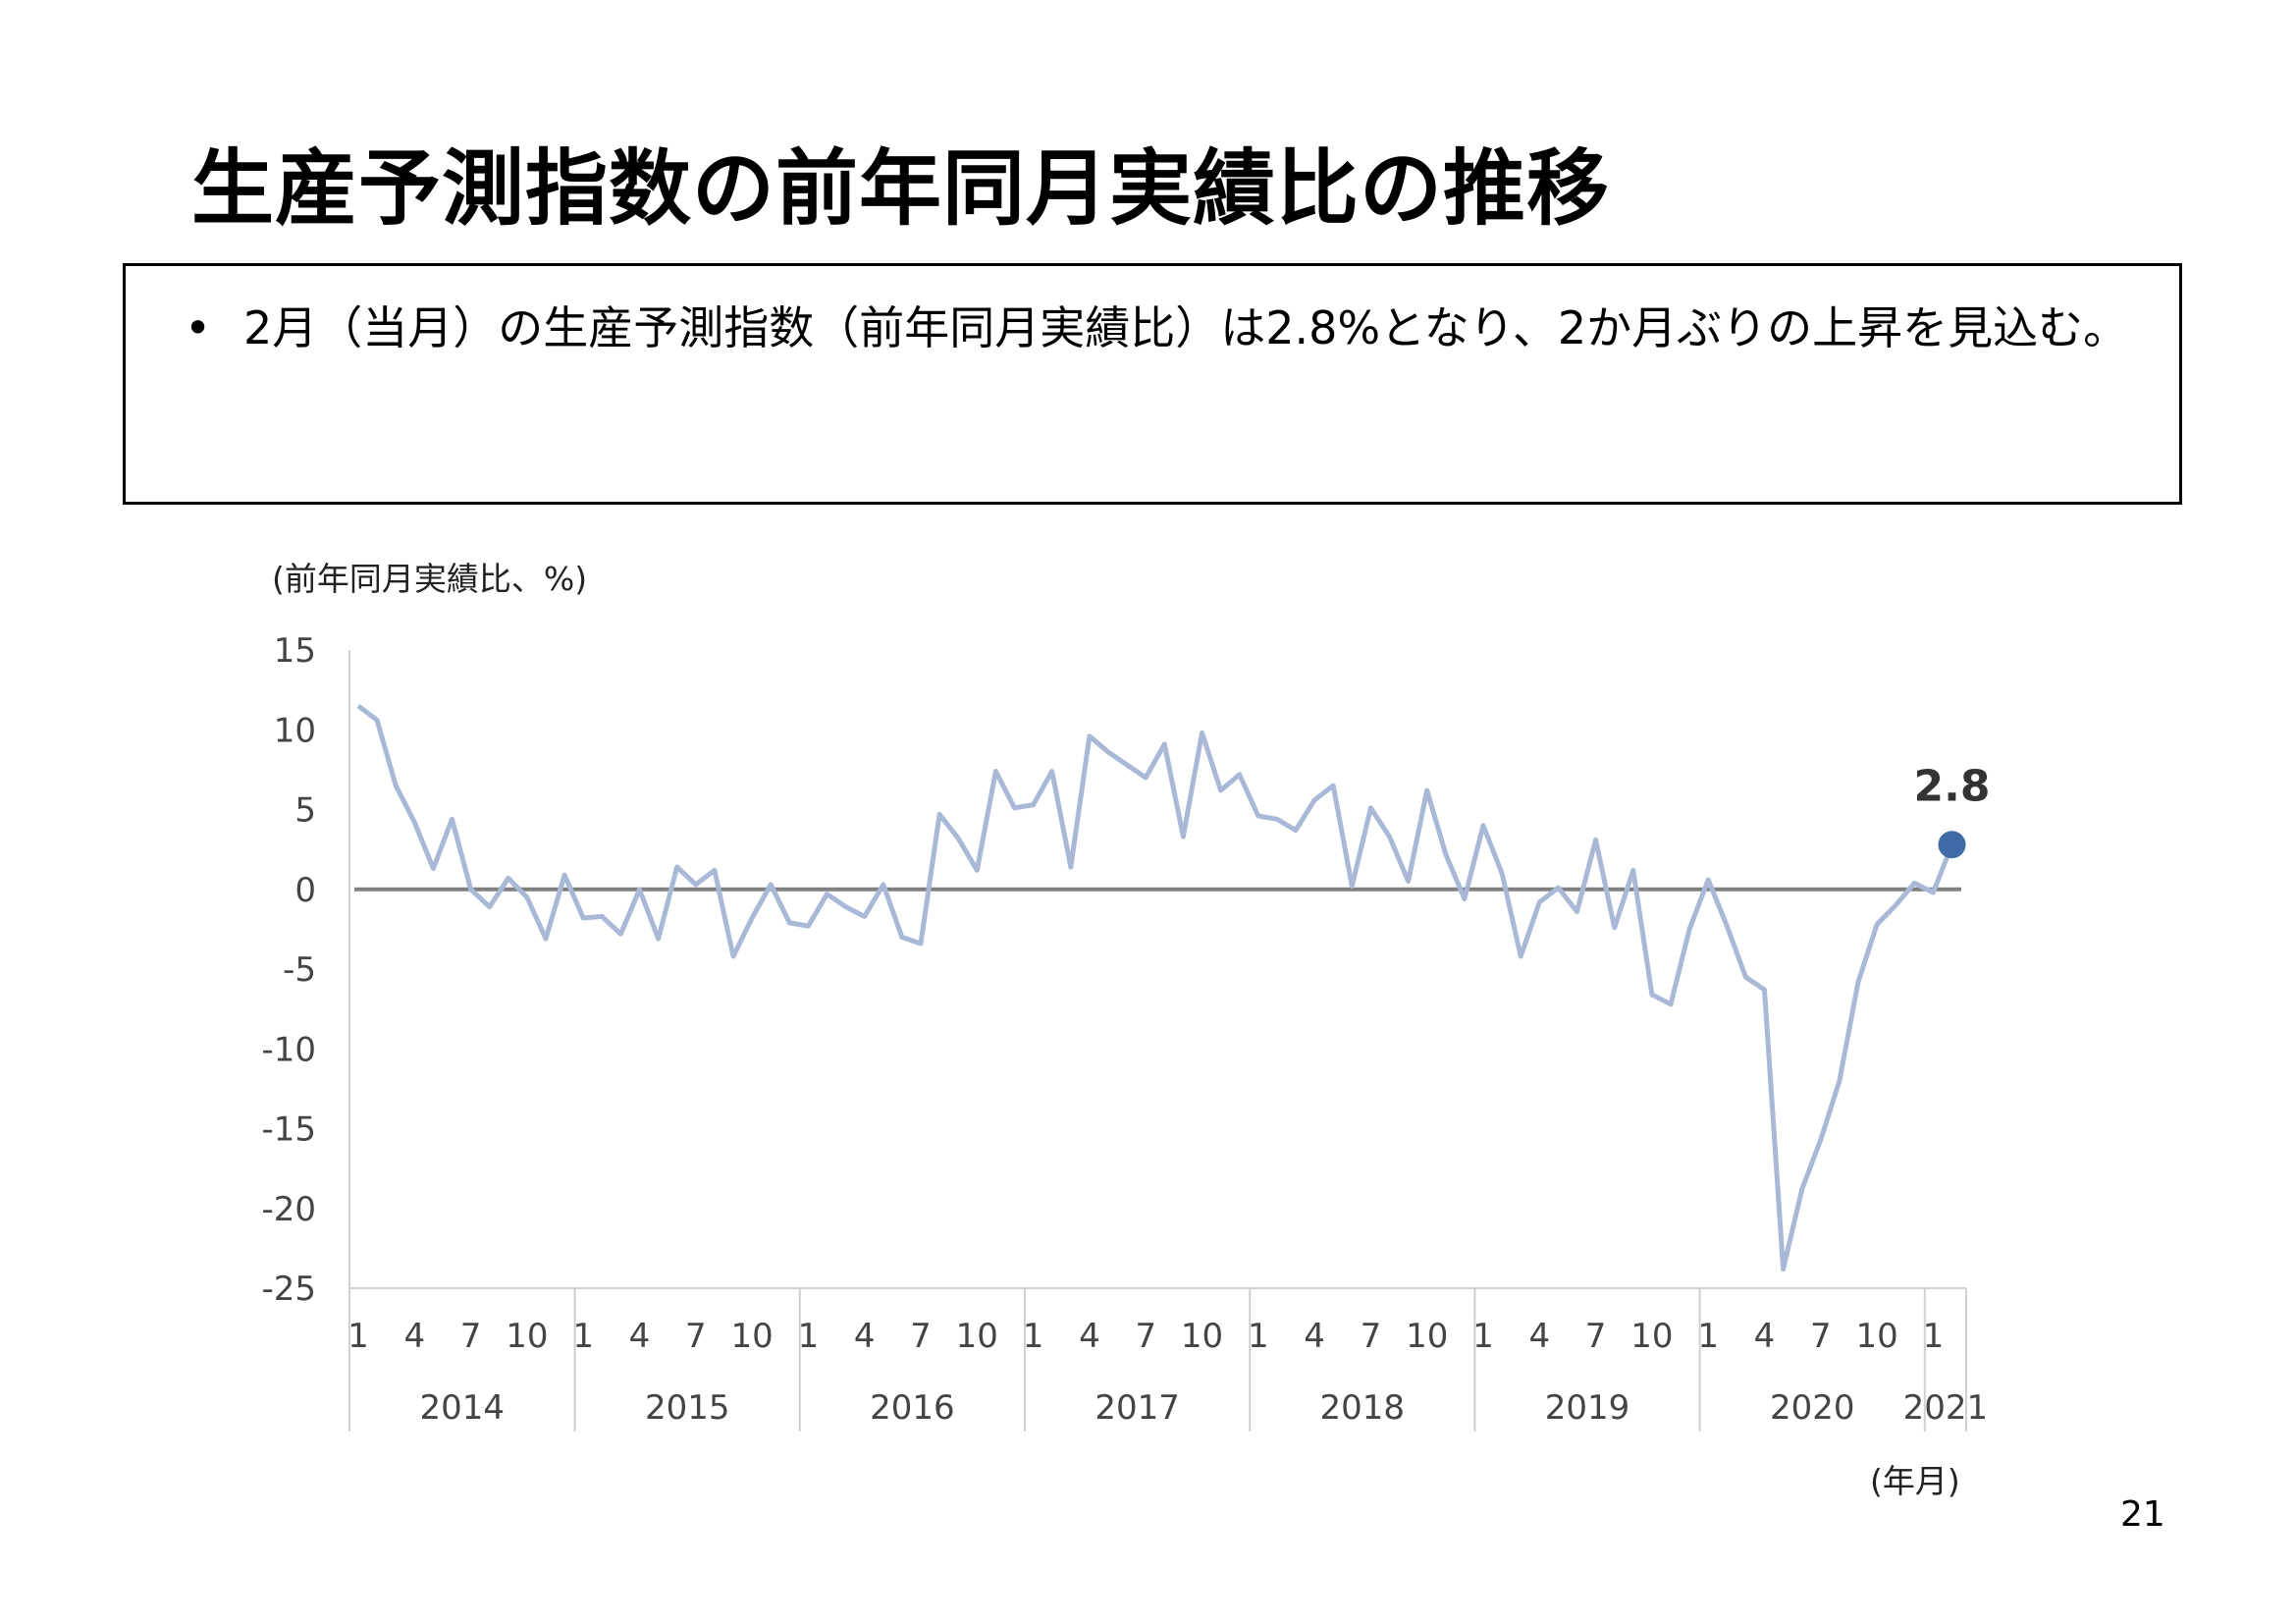 This screenshot has height=1624, width=2296. I want to click on page-title: 生産予測指数の前年同月実績比の推移, so click(901, 188).